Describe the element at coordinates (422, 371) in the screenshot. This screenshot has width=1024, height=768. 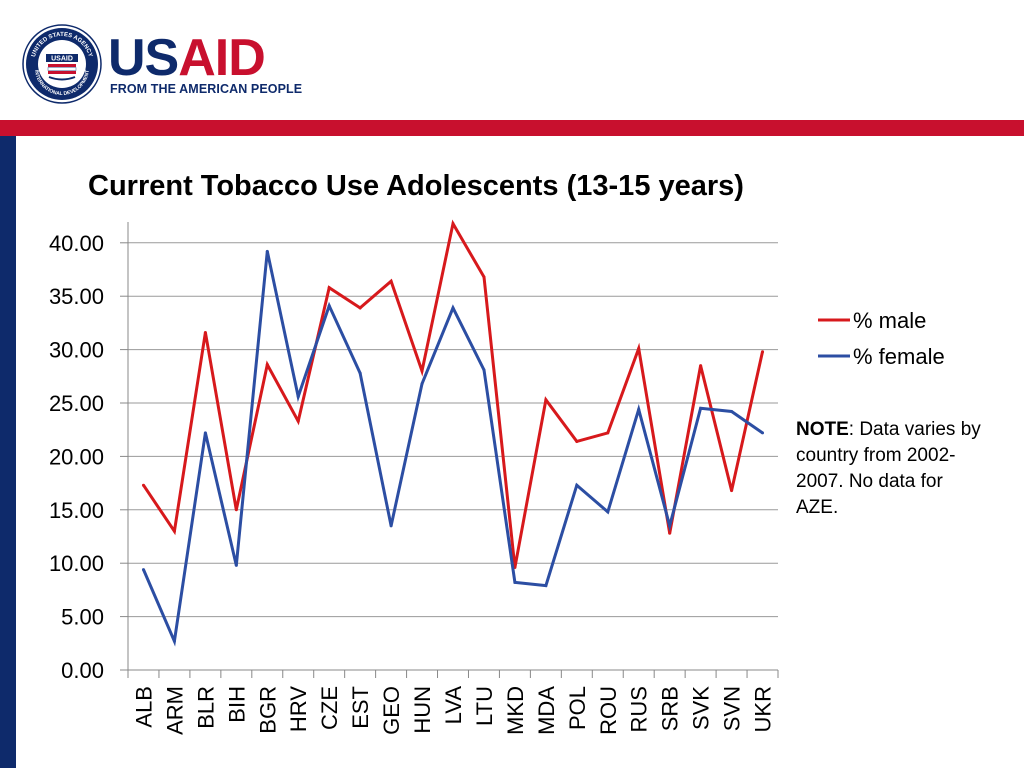
I see `point-male-hun` at that location.